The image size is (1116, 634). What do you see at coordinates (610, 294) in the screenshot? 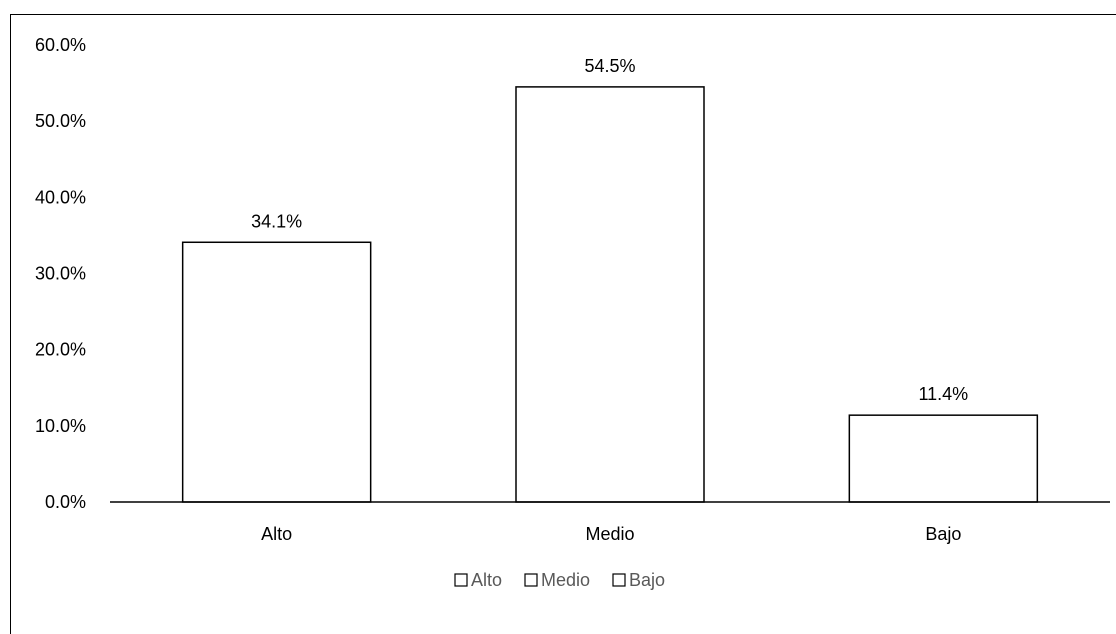
I see `bar-medio` at bounding box center [610, 294].